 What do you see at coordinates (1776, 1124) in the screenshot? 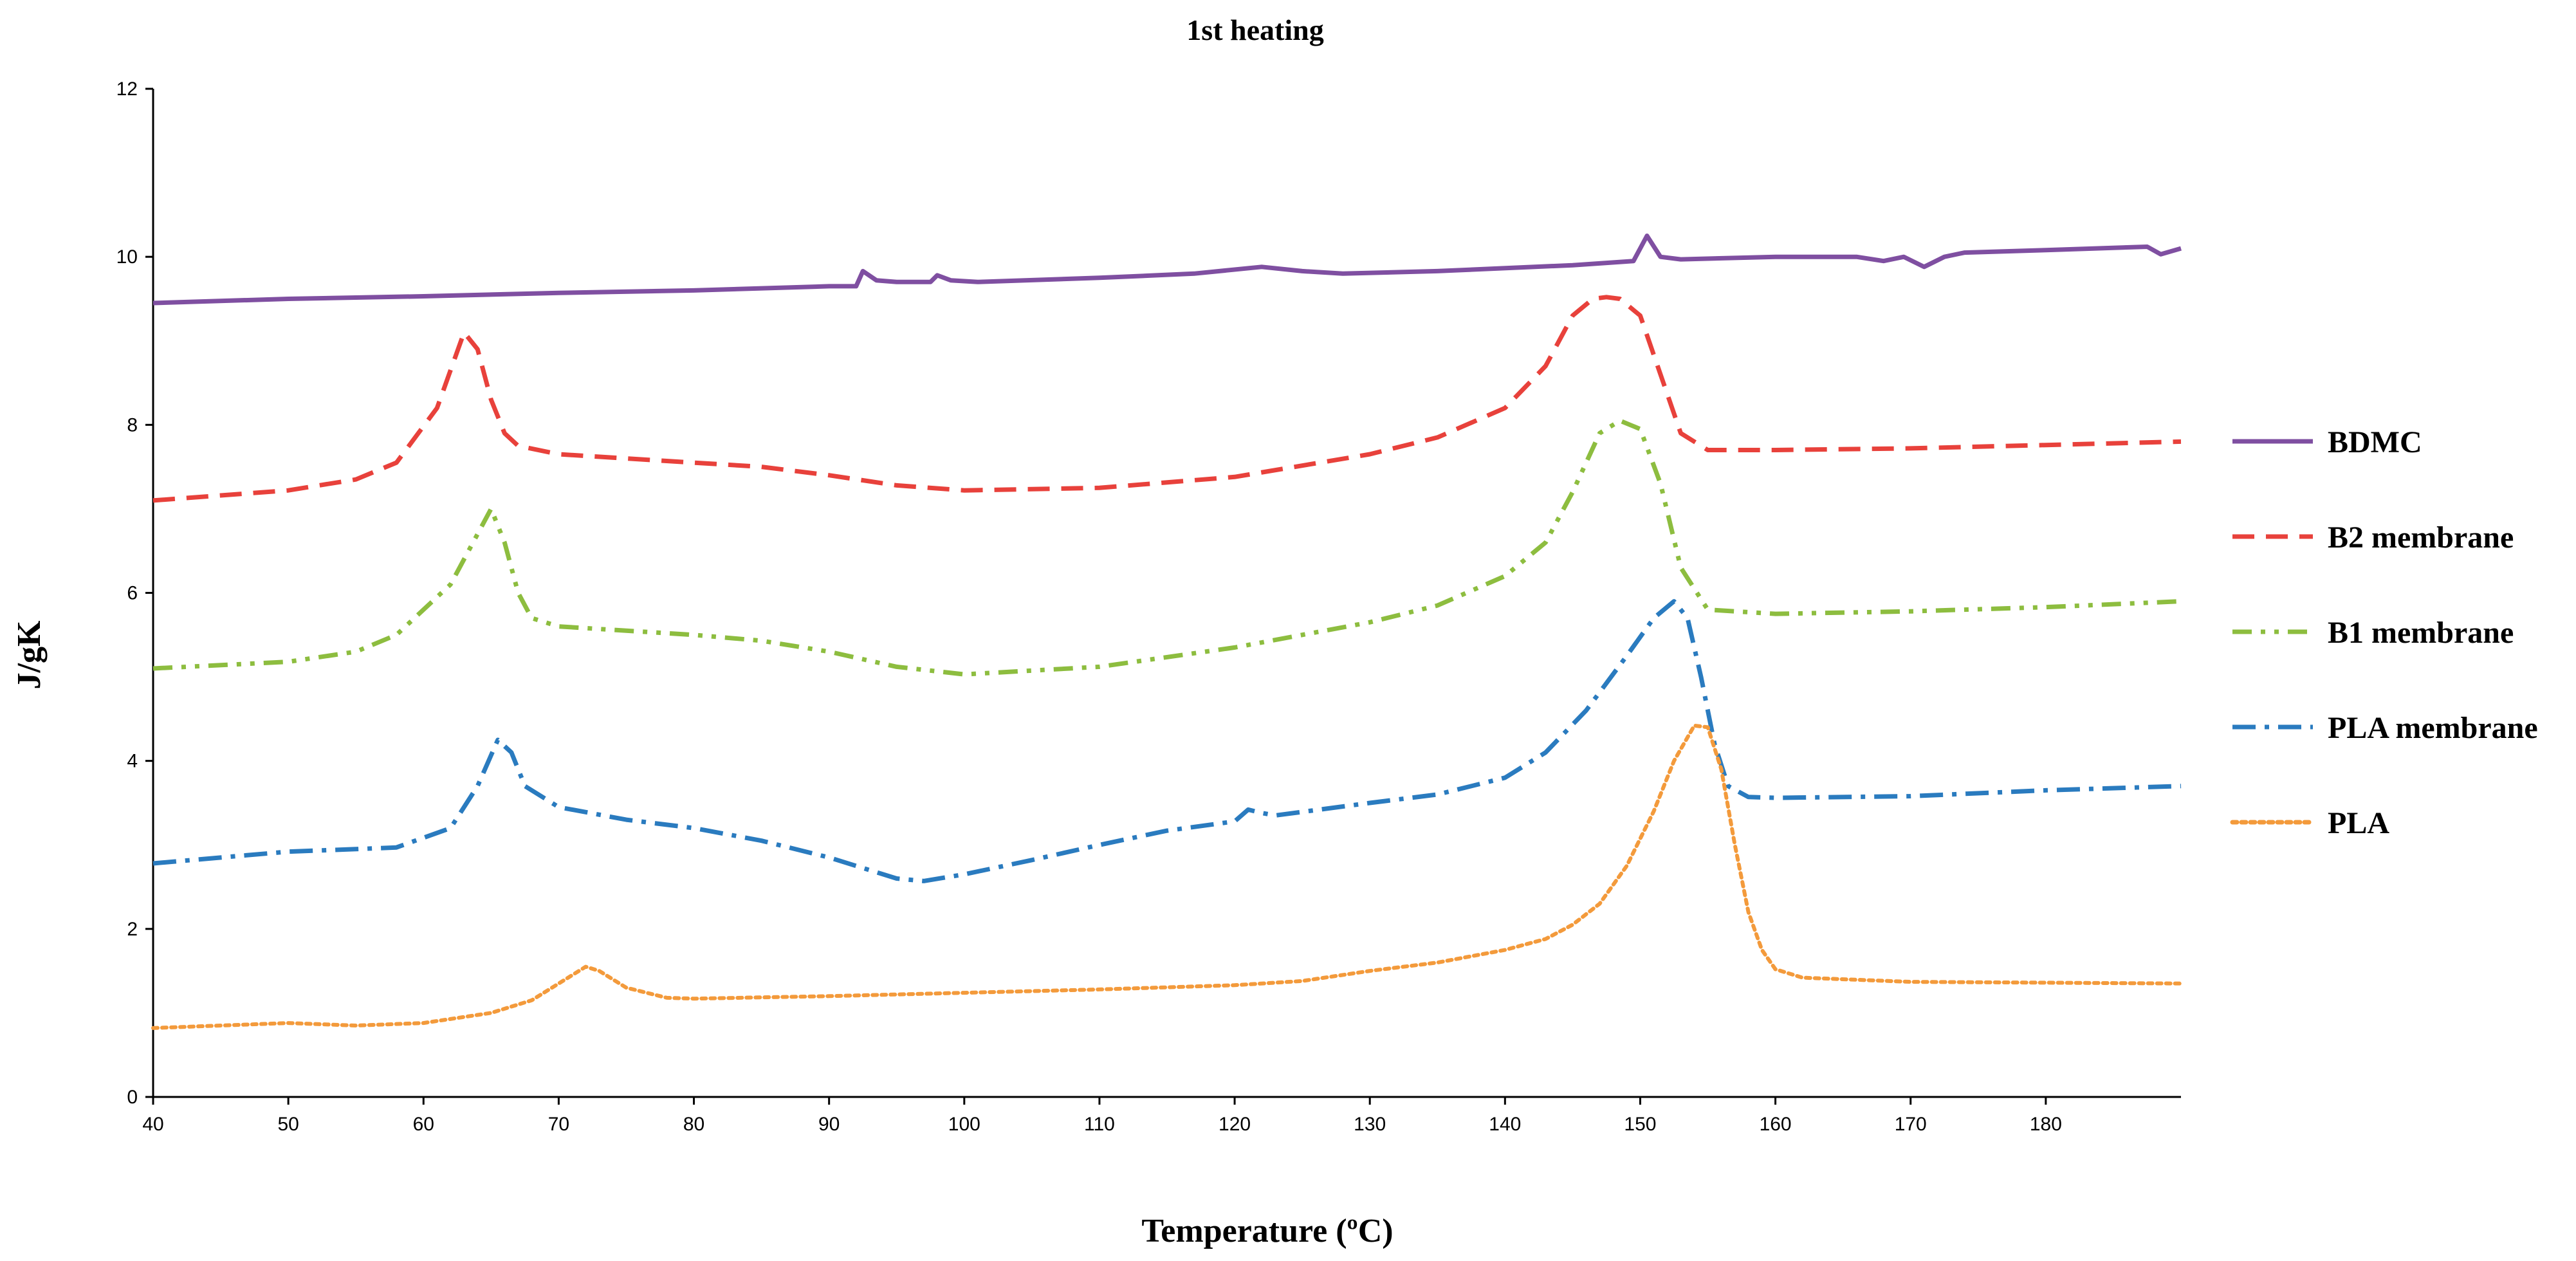
I see `x-tick-label: 160` at bounding box center [1776, 1124].